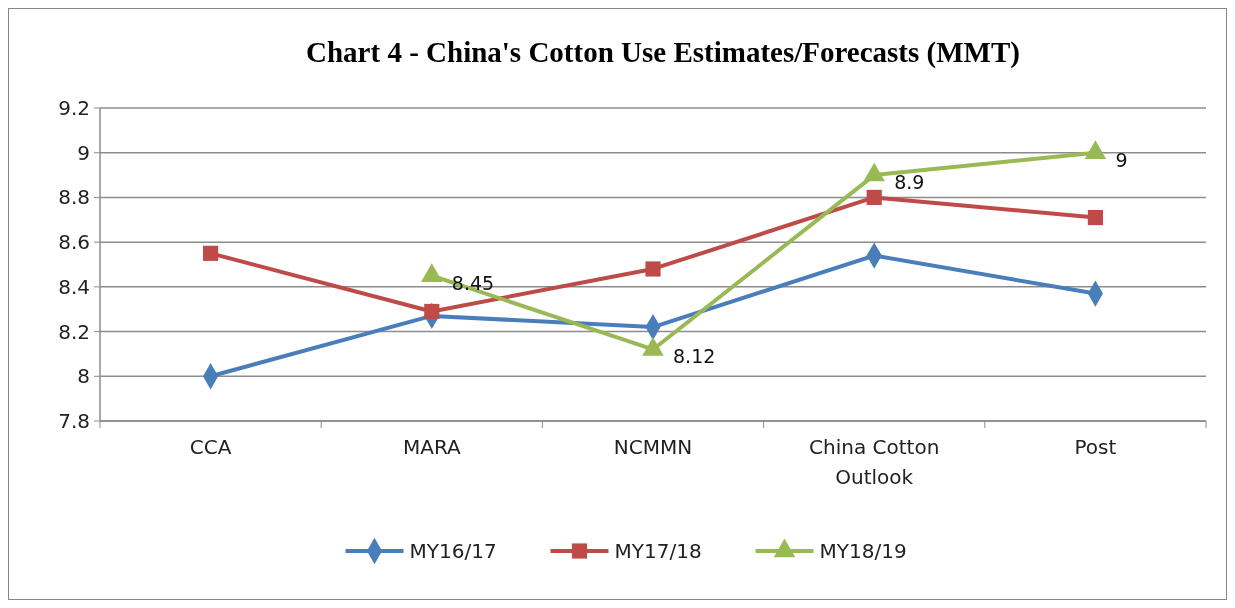 Image resolution: width=1235 pixels, height=608 pixels. Describe the element at coordinates (74, 197) in the screenshot. I see `y-tick-label: 8.8` at that location.